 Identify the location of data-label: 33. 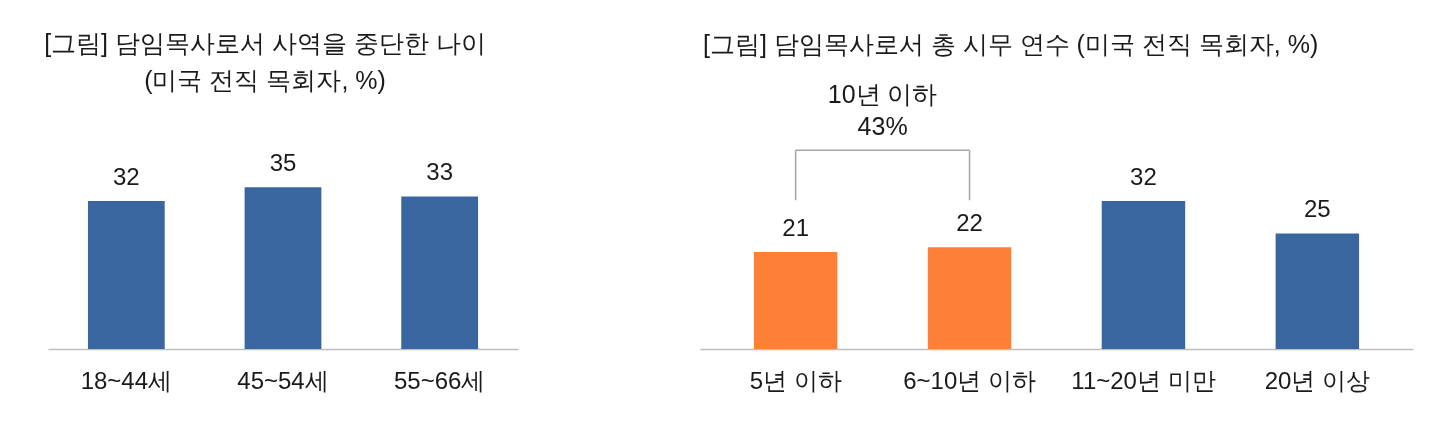
(440, 172).